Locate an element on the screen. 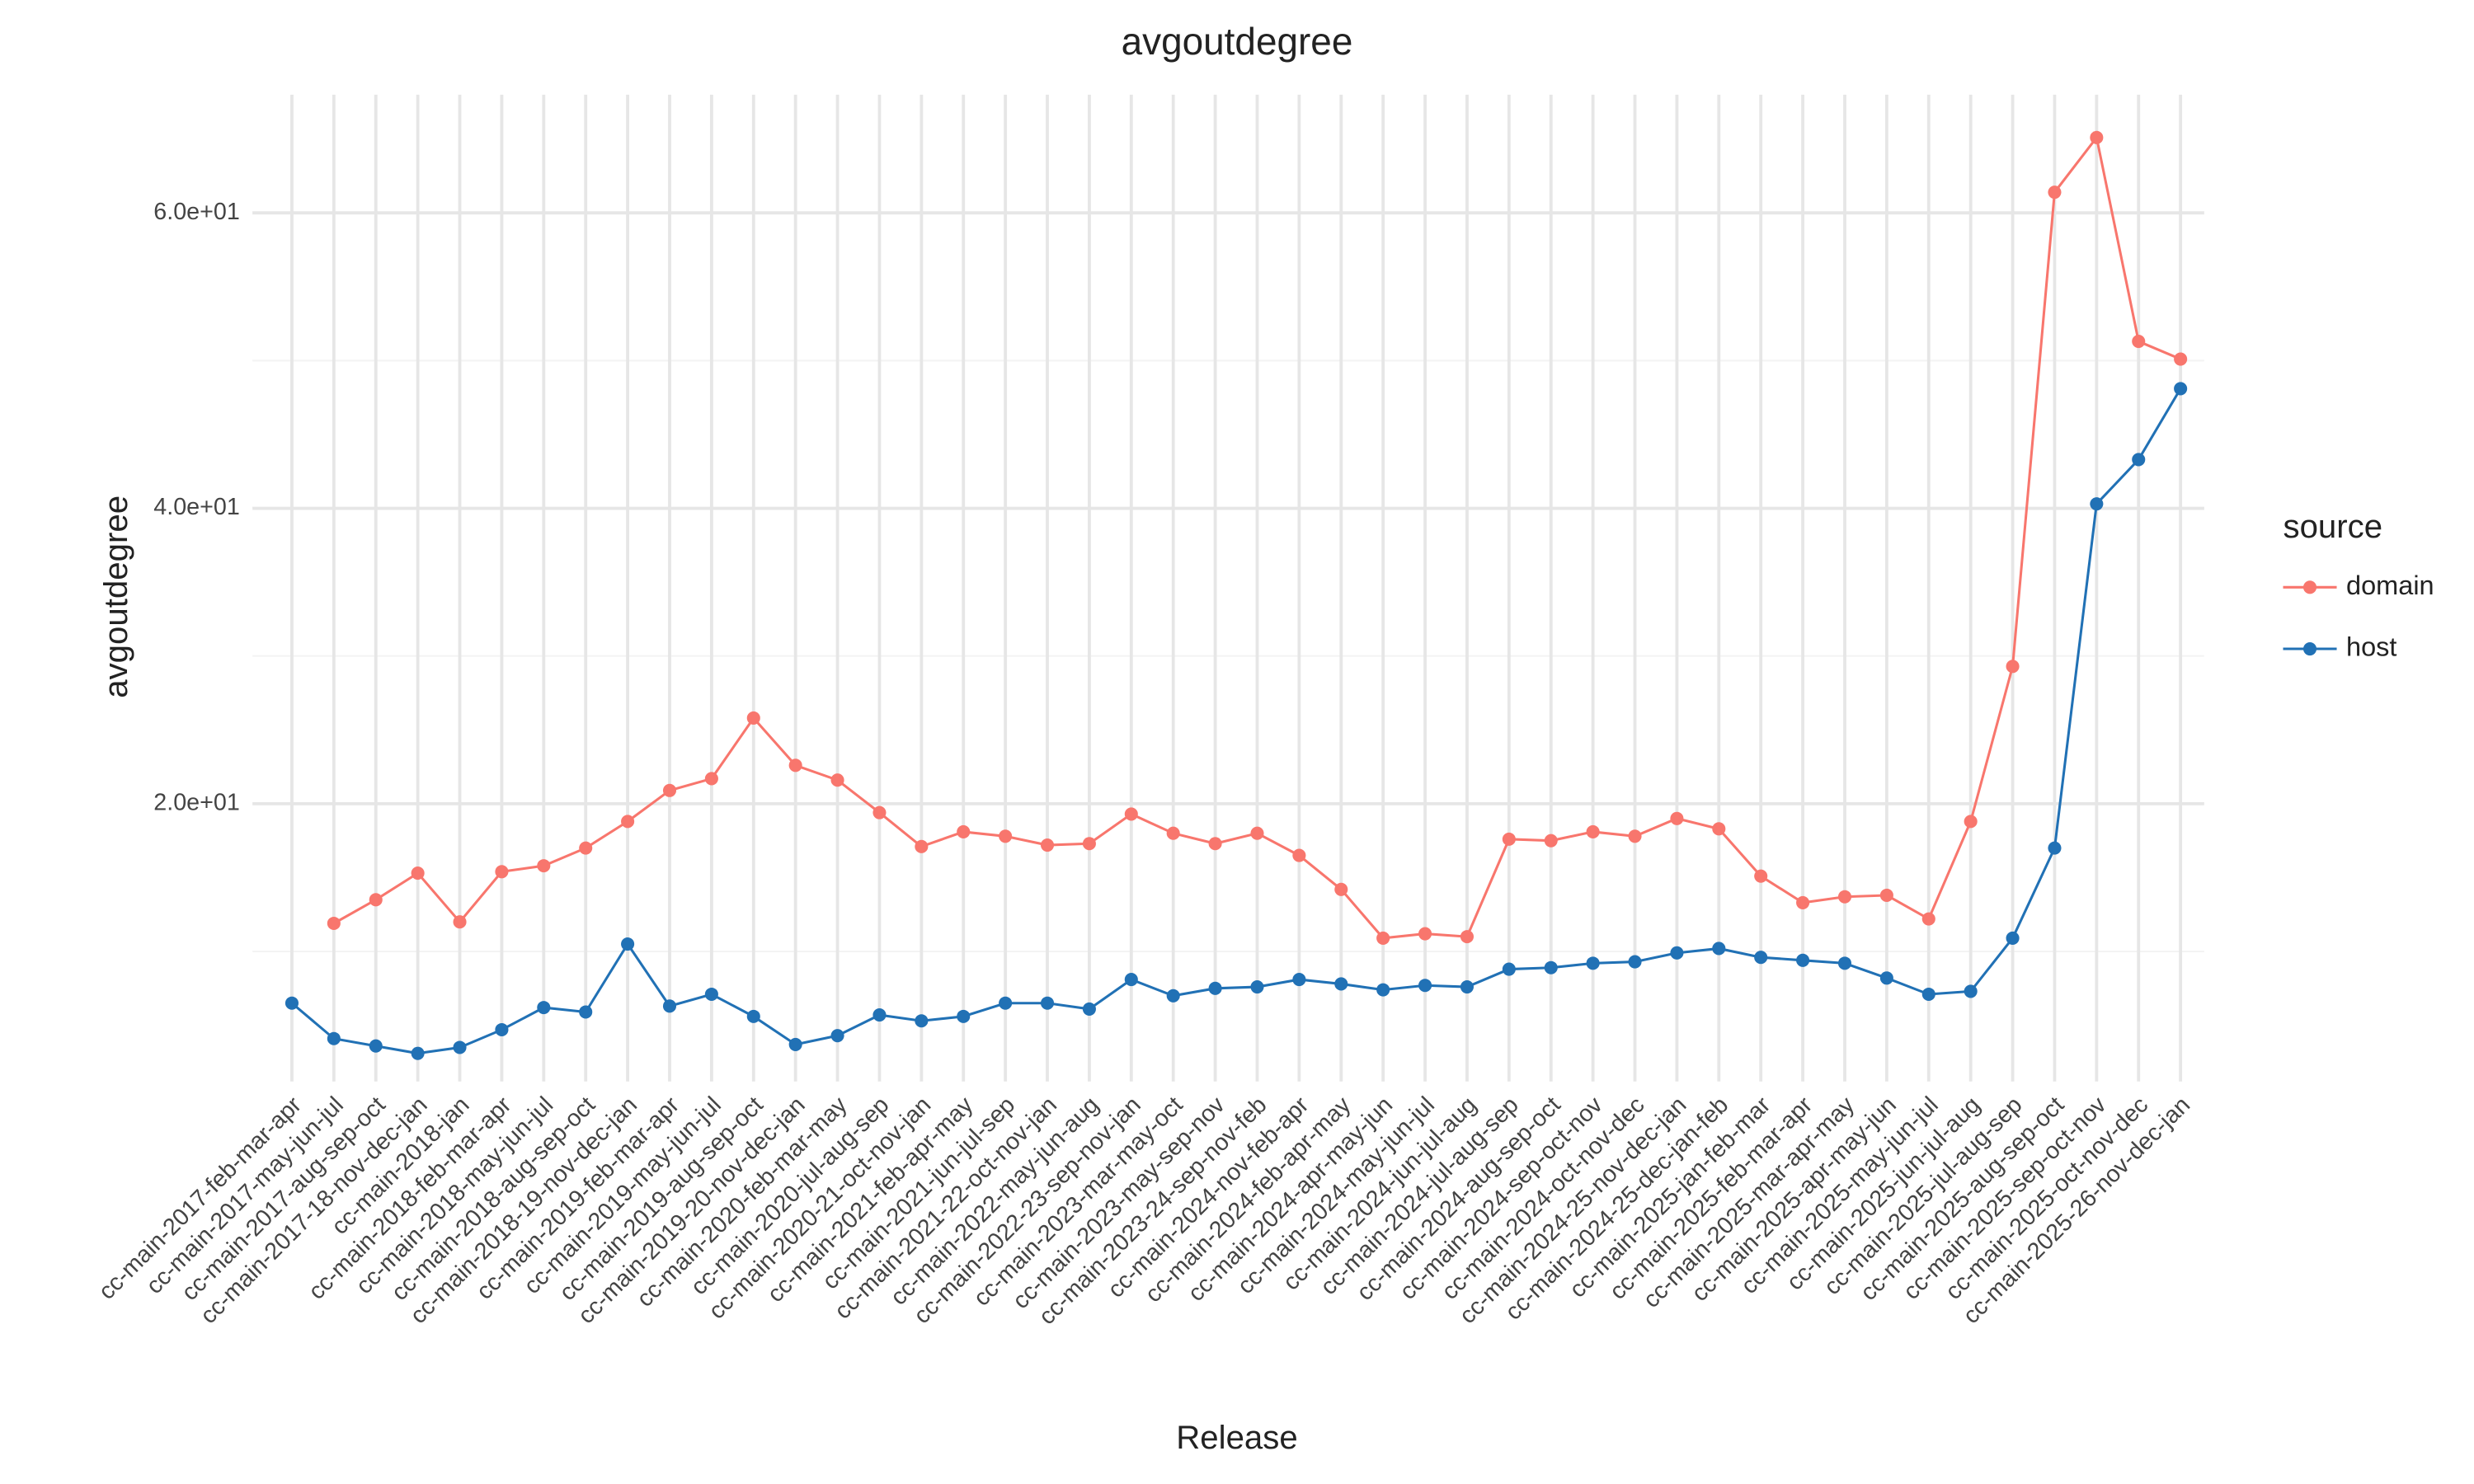 The height and width of the screenshot is (1484, 2474). y-tick-label: 2.0e+01 is located at coordinates (196, 802).